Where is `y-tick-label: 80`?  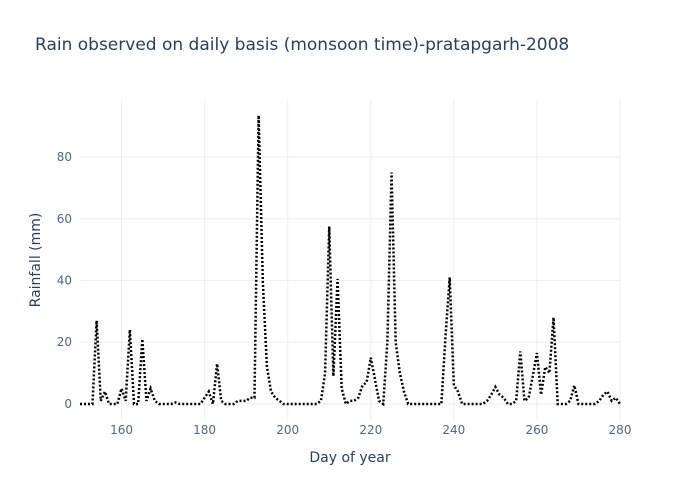 y-tick-label: 80 is located at coordinates (64, 157).